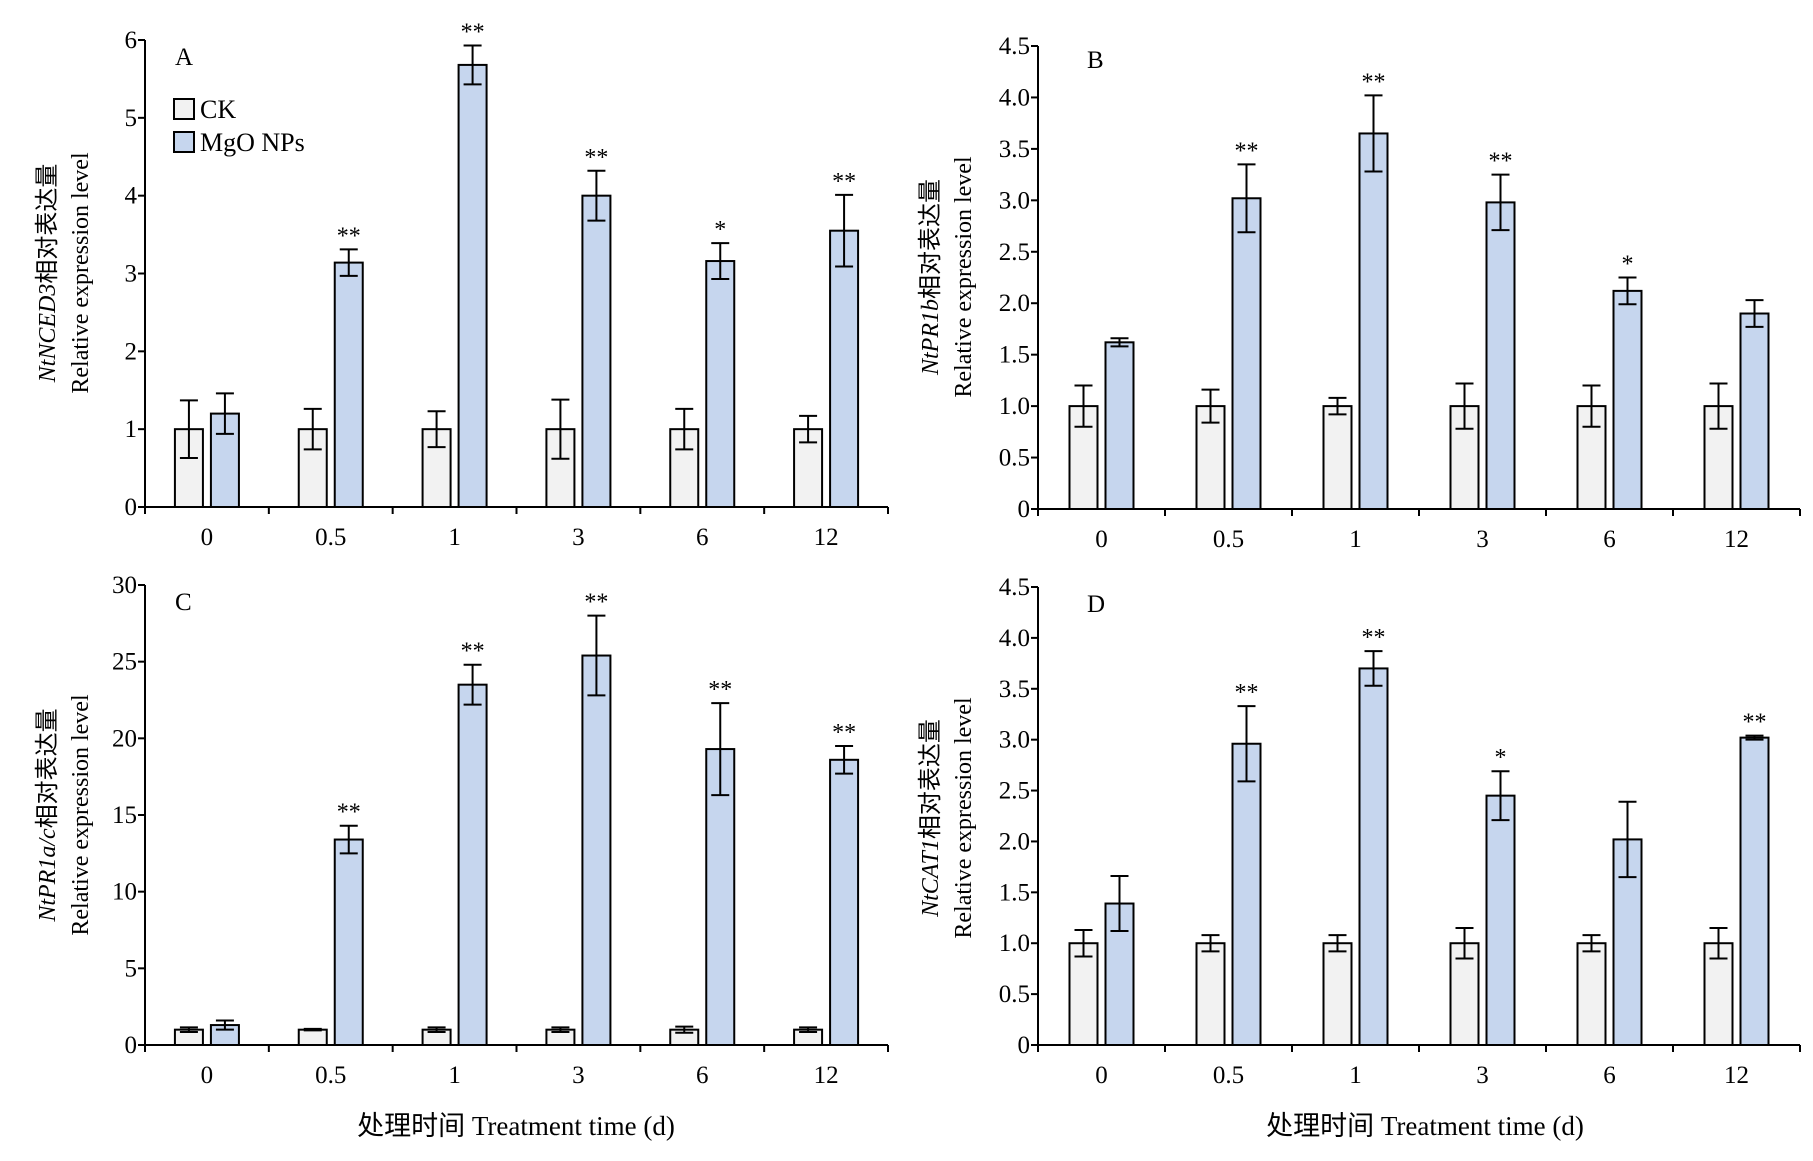  Describe the element at coordinates (1014, 252) in the screenshot. I see `y-tick-label: 2.5` at that location.